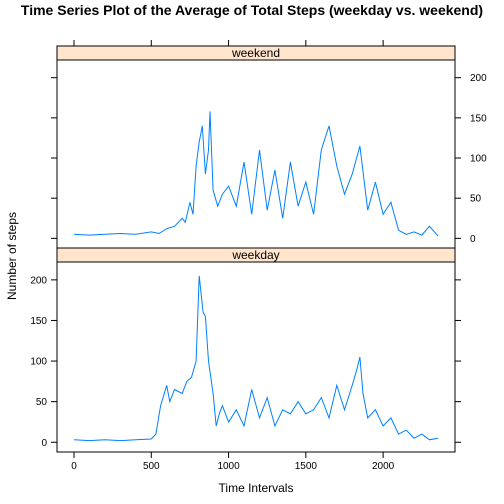  What do you see at coordinates (255, 53) in the screenshot?
I see `strip-label-weekend: weekend` at bounding box center [255, 53].